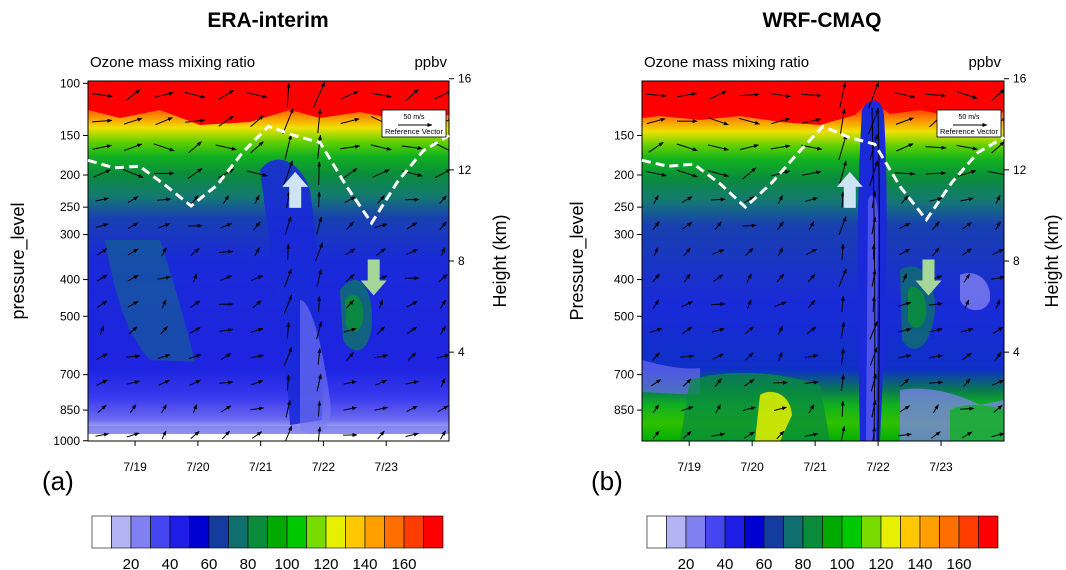 This screenshot has height=570, width=1066. What do you see at coordinates (465, 170) in the screenshot?
I see `panel-a-y2-tick-label: 12` at bounding box center [465, 170].